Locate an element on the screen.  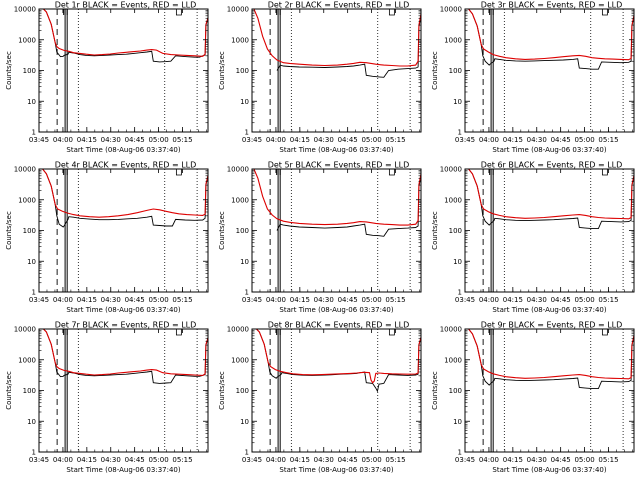
chart-title: Det 8r BLACK = Events, RED = LLD is located at coordinates (339, 325).